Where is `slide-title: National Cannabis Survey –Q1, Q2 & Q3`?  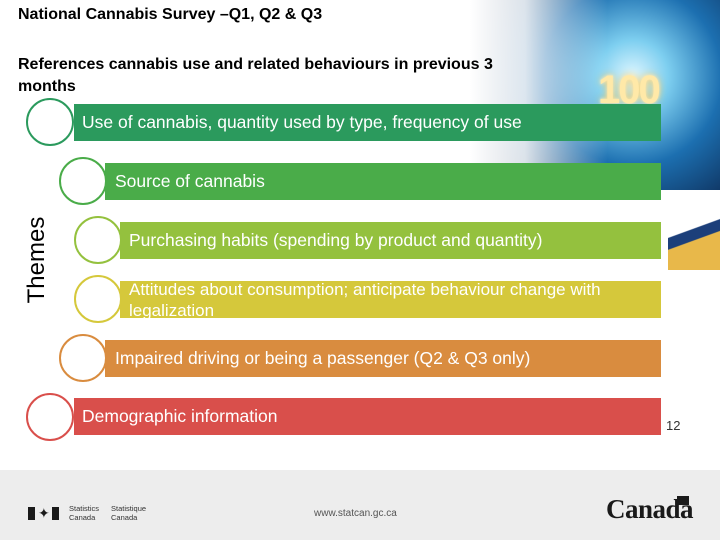 slide-title: National Cannabis Survey –Q1, Q2 & Q3 is located at coordinates (170, 14).